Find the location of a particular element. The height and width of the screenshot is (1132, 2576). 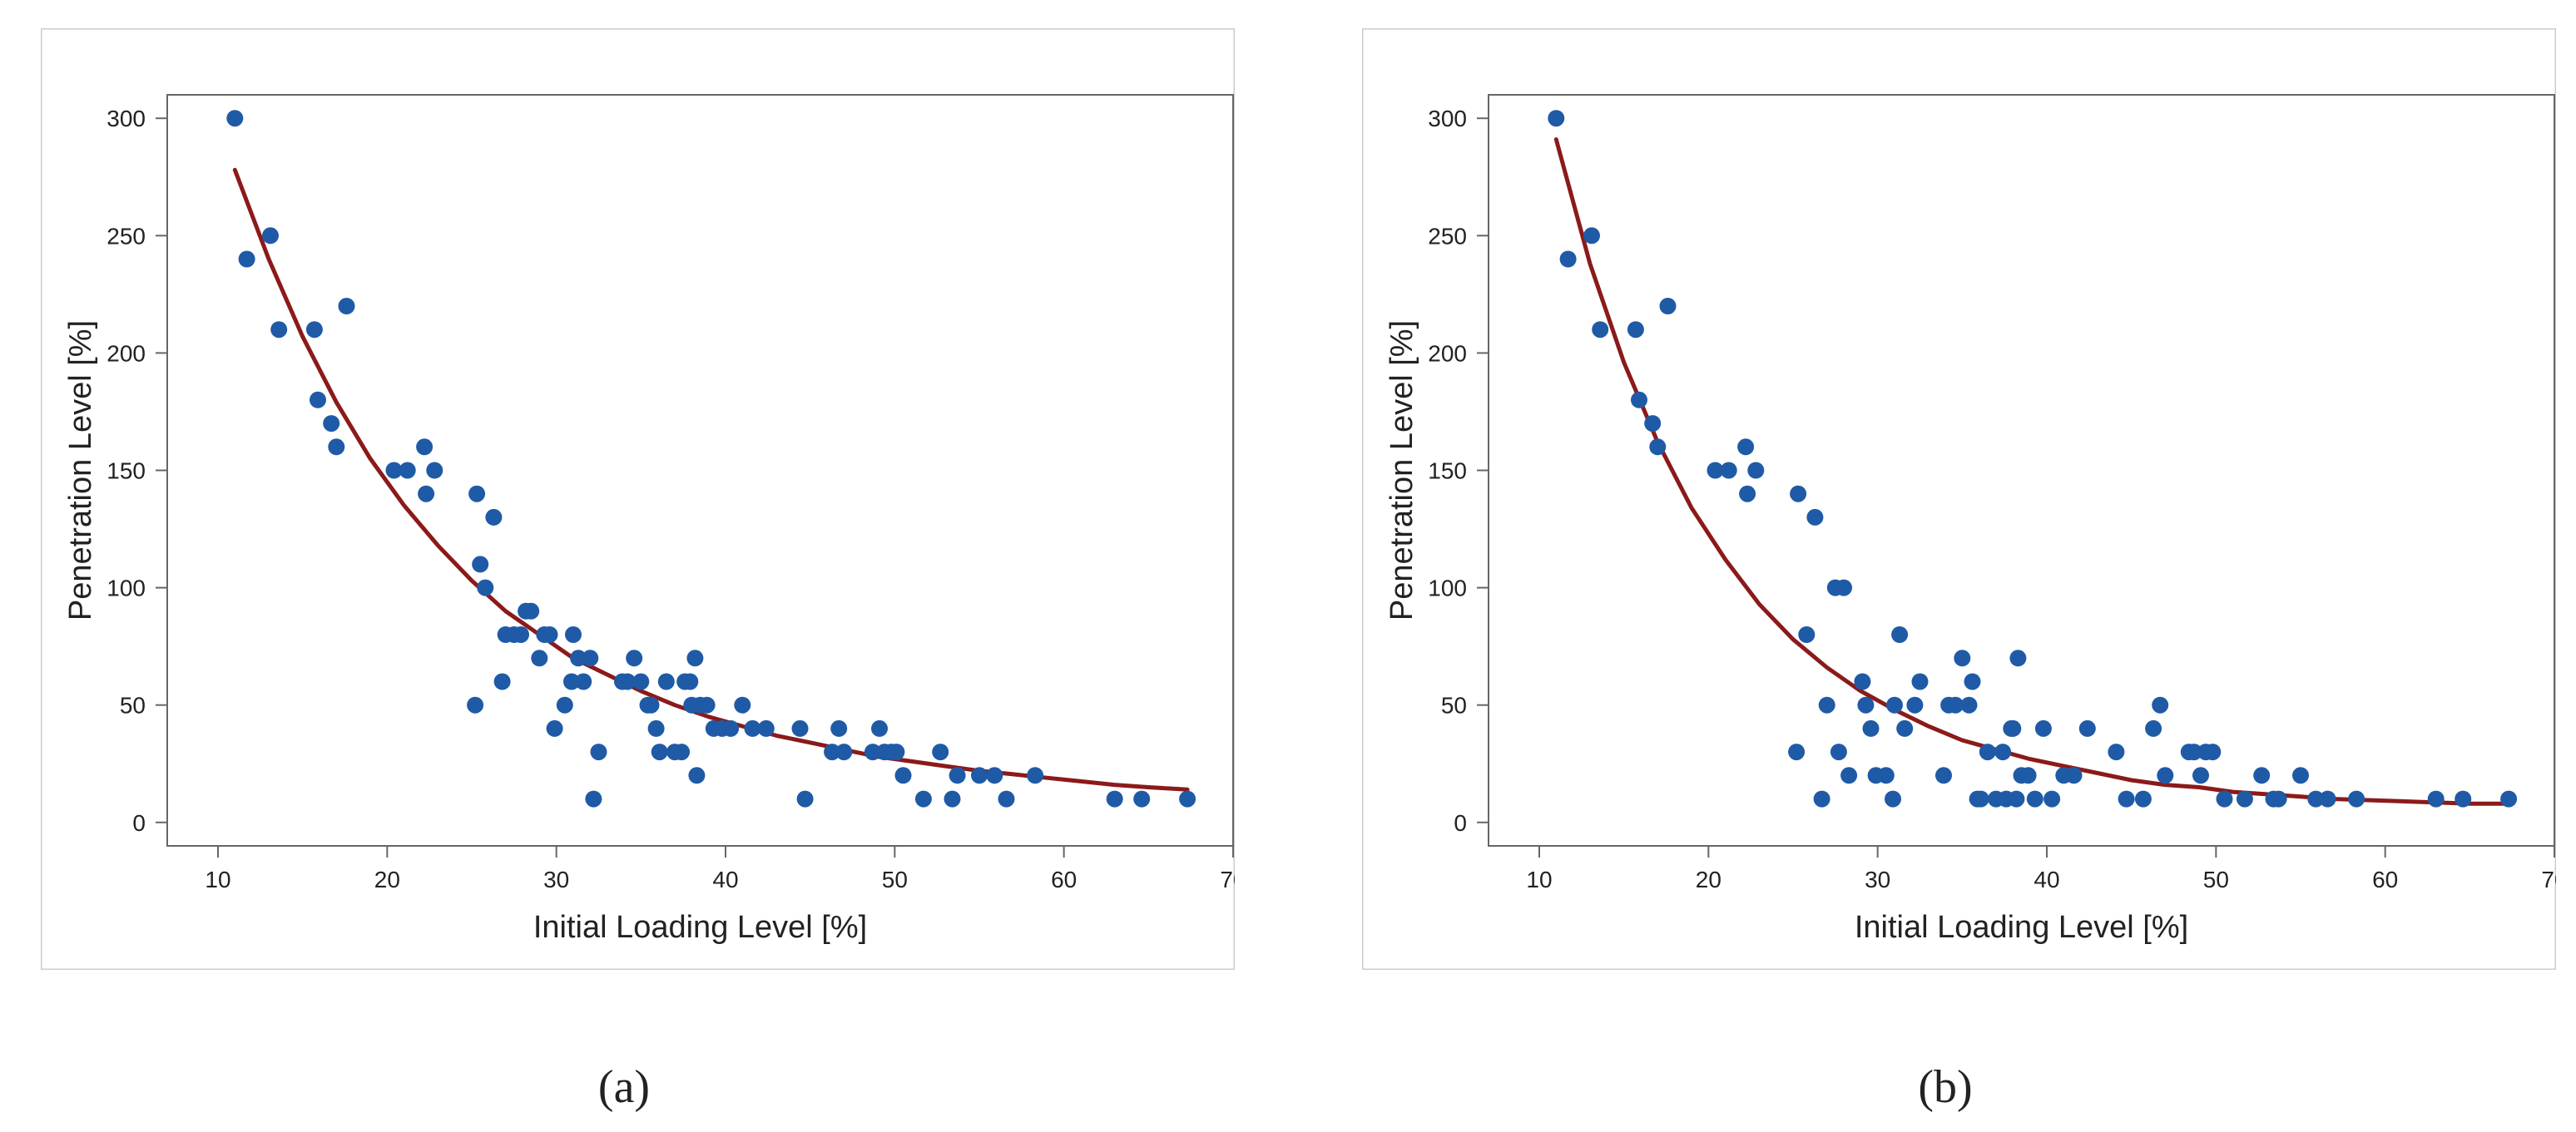

y-tick-label: 250 is located at coordinates (1448, 236).